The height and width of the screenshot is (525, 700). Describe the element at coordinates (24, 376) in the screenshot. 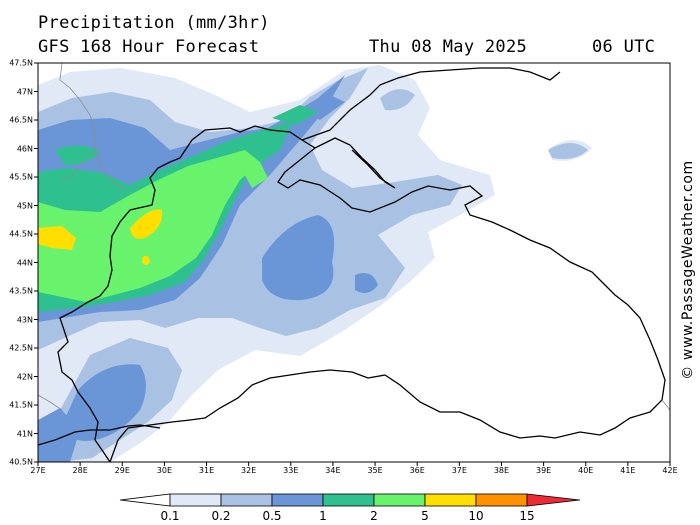

I see `lat-label: 42N` at that location.